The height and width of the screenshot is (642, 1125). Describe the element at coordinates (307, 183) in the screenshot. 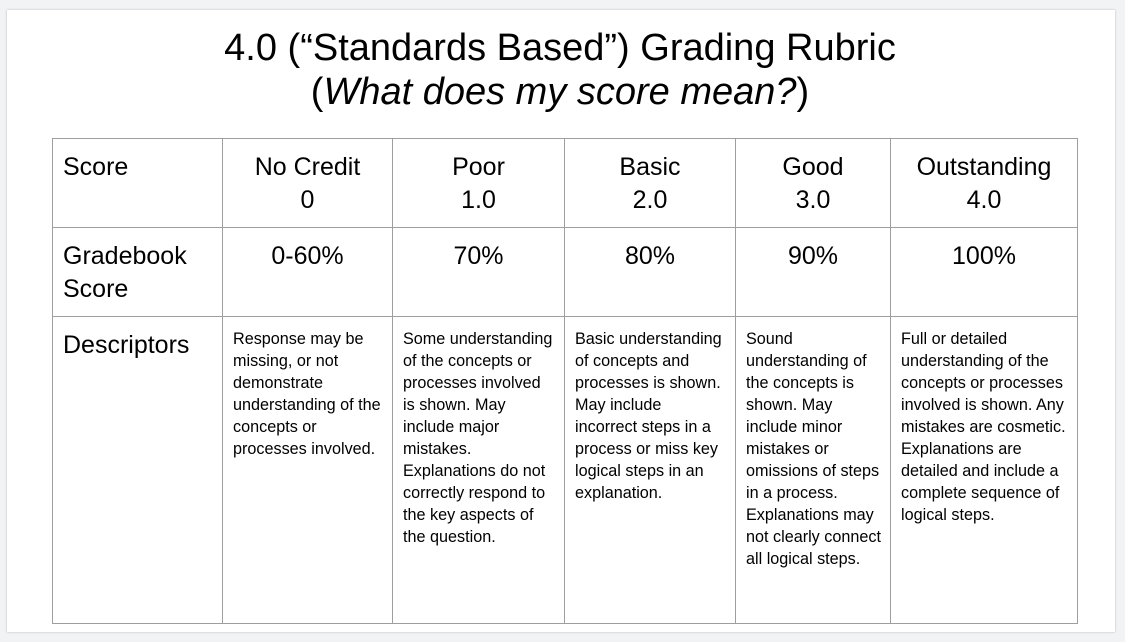

I see `column-header: No Credit 0` at that location.